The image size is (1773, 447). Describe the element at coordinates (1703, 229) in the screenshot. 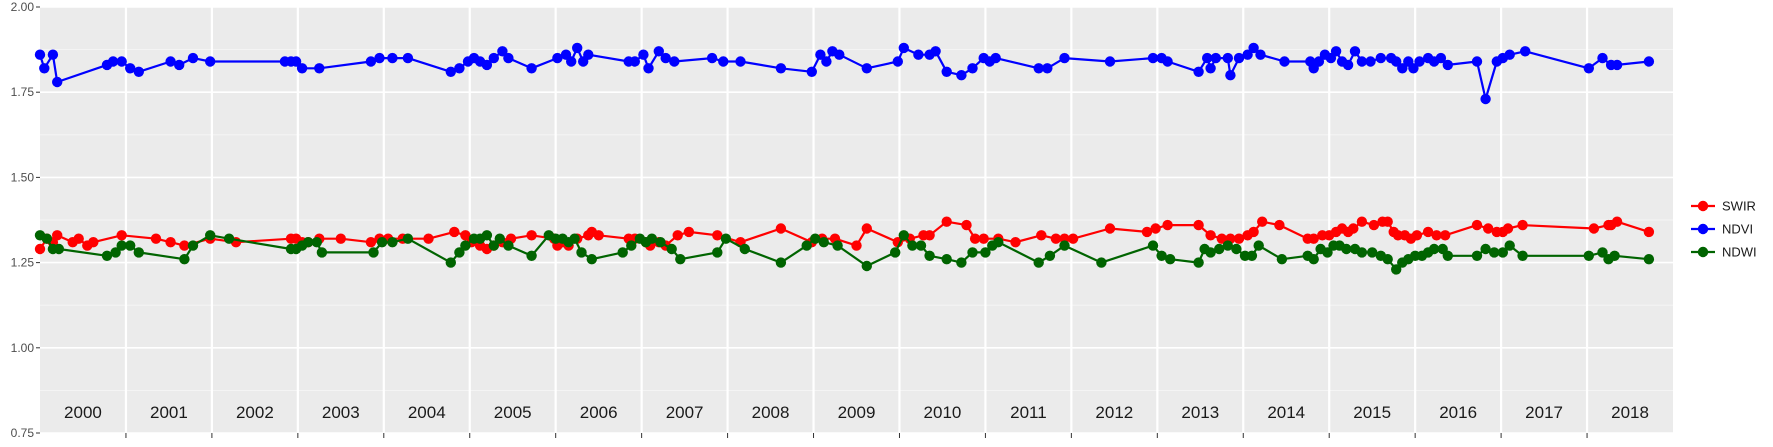

I see `ndvi-legend-marker` at that location.